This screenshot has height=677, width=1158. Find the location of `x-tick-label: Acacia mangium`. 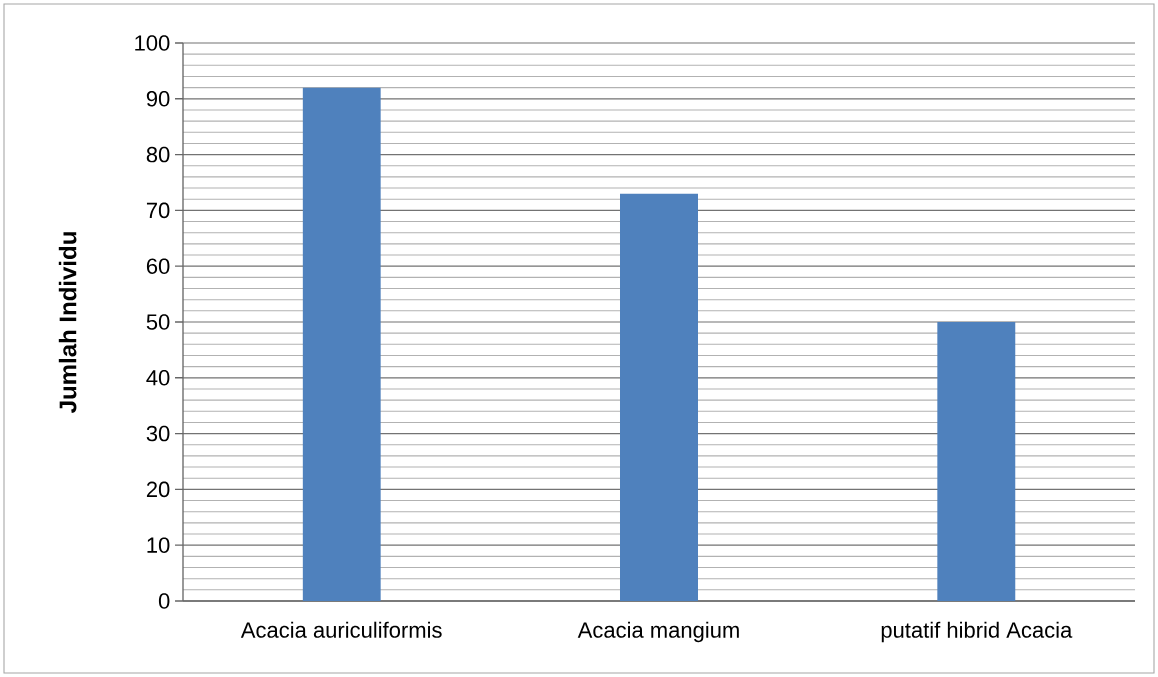

x-tick-label: Acacia mangium is located at coordinates (658, 632).